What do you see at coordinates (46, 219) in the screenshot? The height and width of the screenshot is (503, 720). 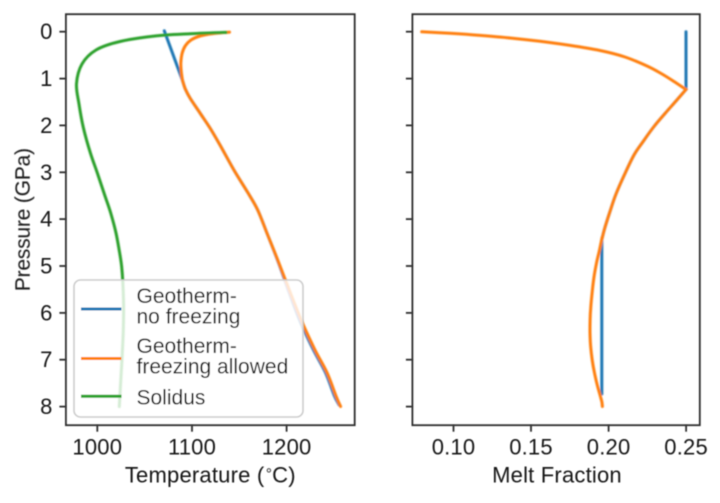 I see `svg-text: 4` at bounding box center [46, 219].